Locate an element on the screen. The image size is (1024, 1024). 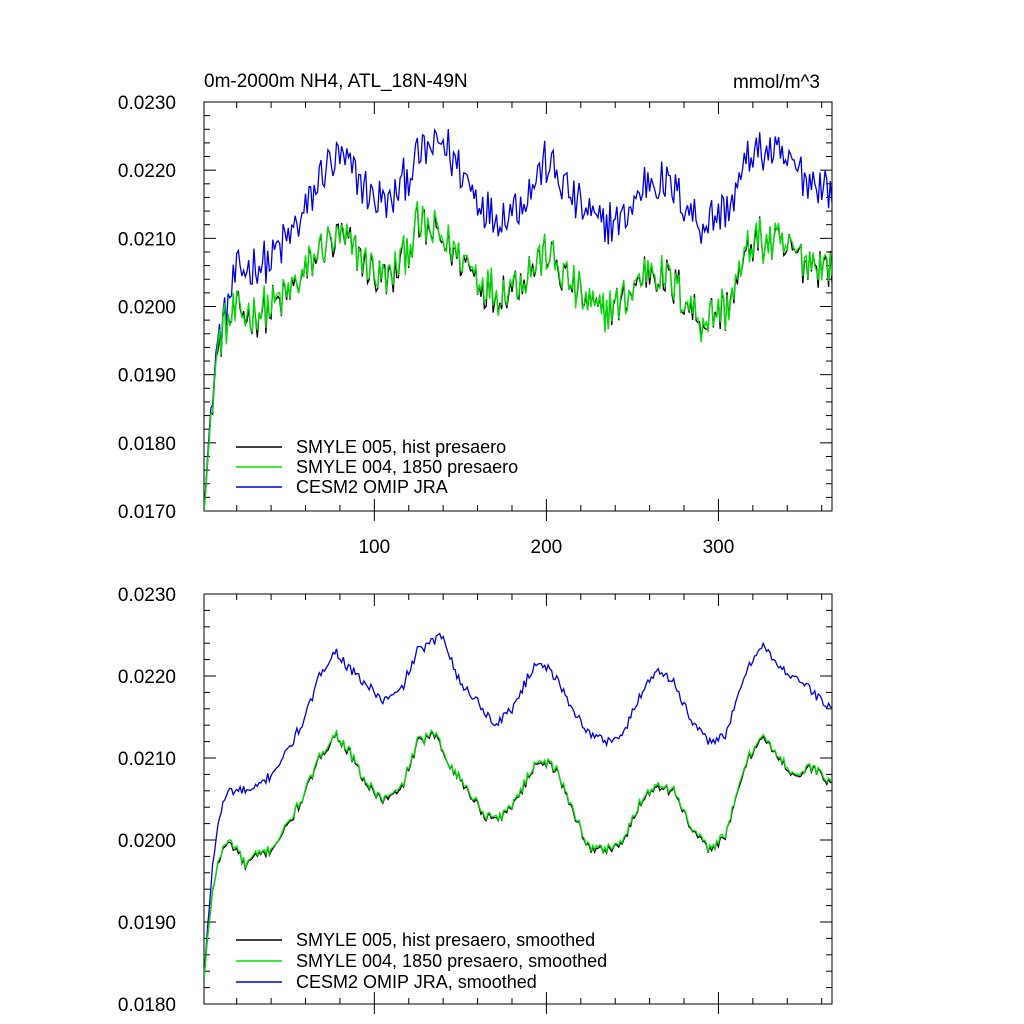
legend-label: SMYLE 004, 1850 presaero is located at coordinates (407, 467).